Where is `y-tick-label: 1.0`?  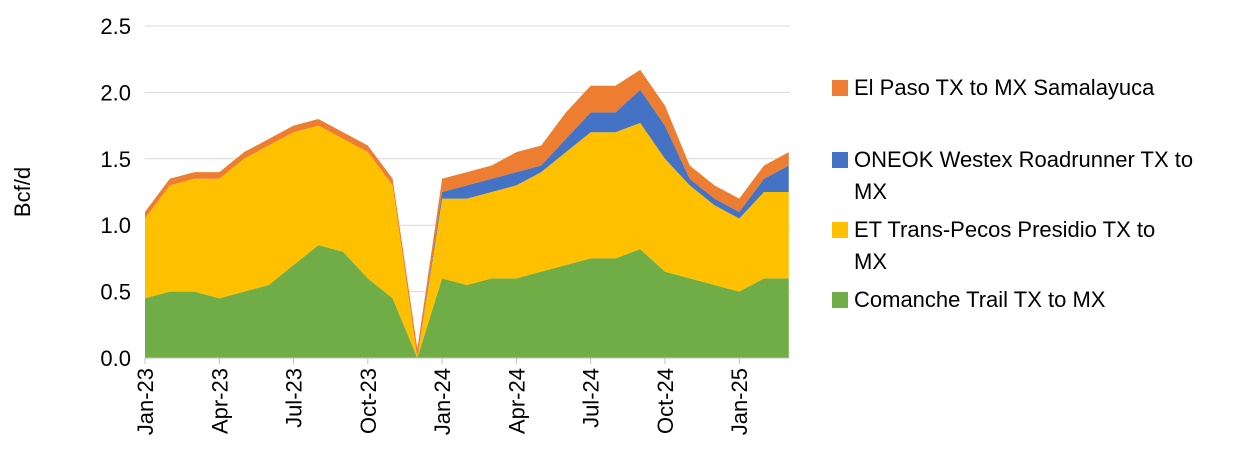 y-tick-label: 1.0 is located at coordinates (115, 225).